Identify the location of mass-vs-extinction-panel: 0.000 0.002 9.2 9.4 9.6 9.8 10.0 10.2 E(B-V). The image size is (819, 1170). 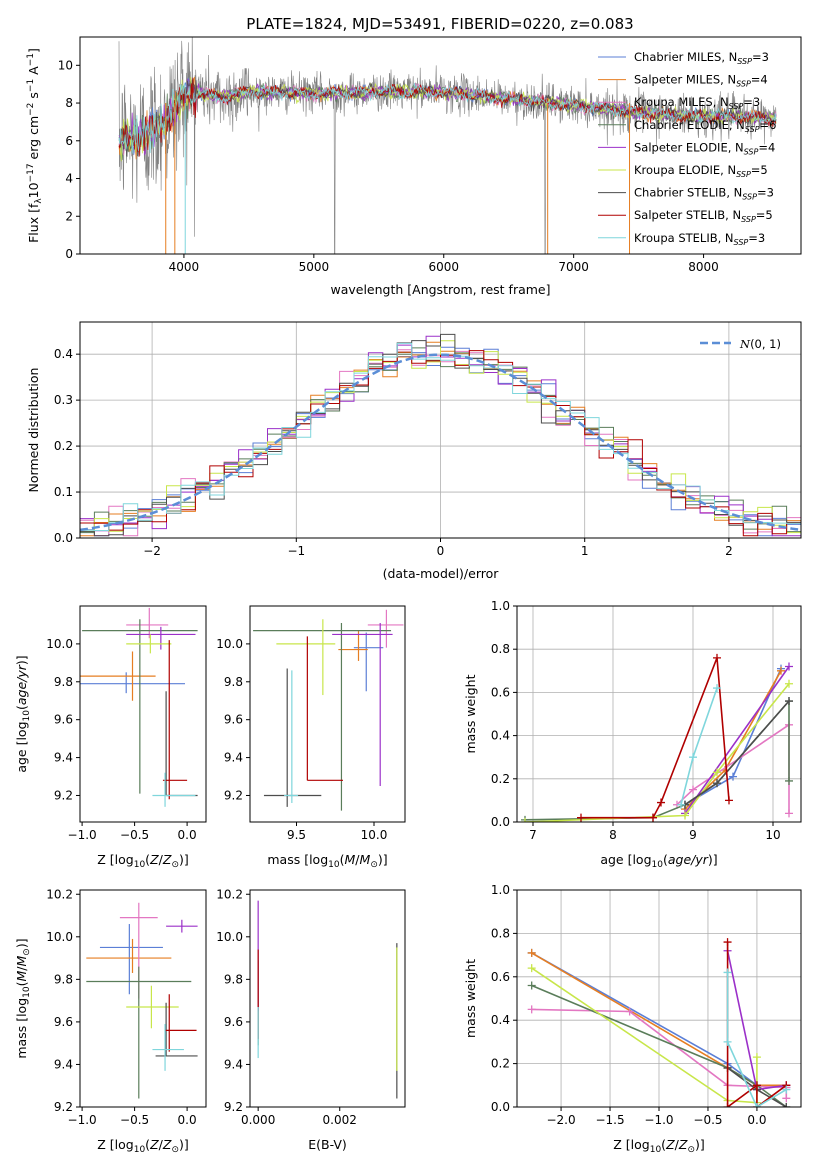
(311, 1019).